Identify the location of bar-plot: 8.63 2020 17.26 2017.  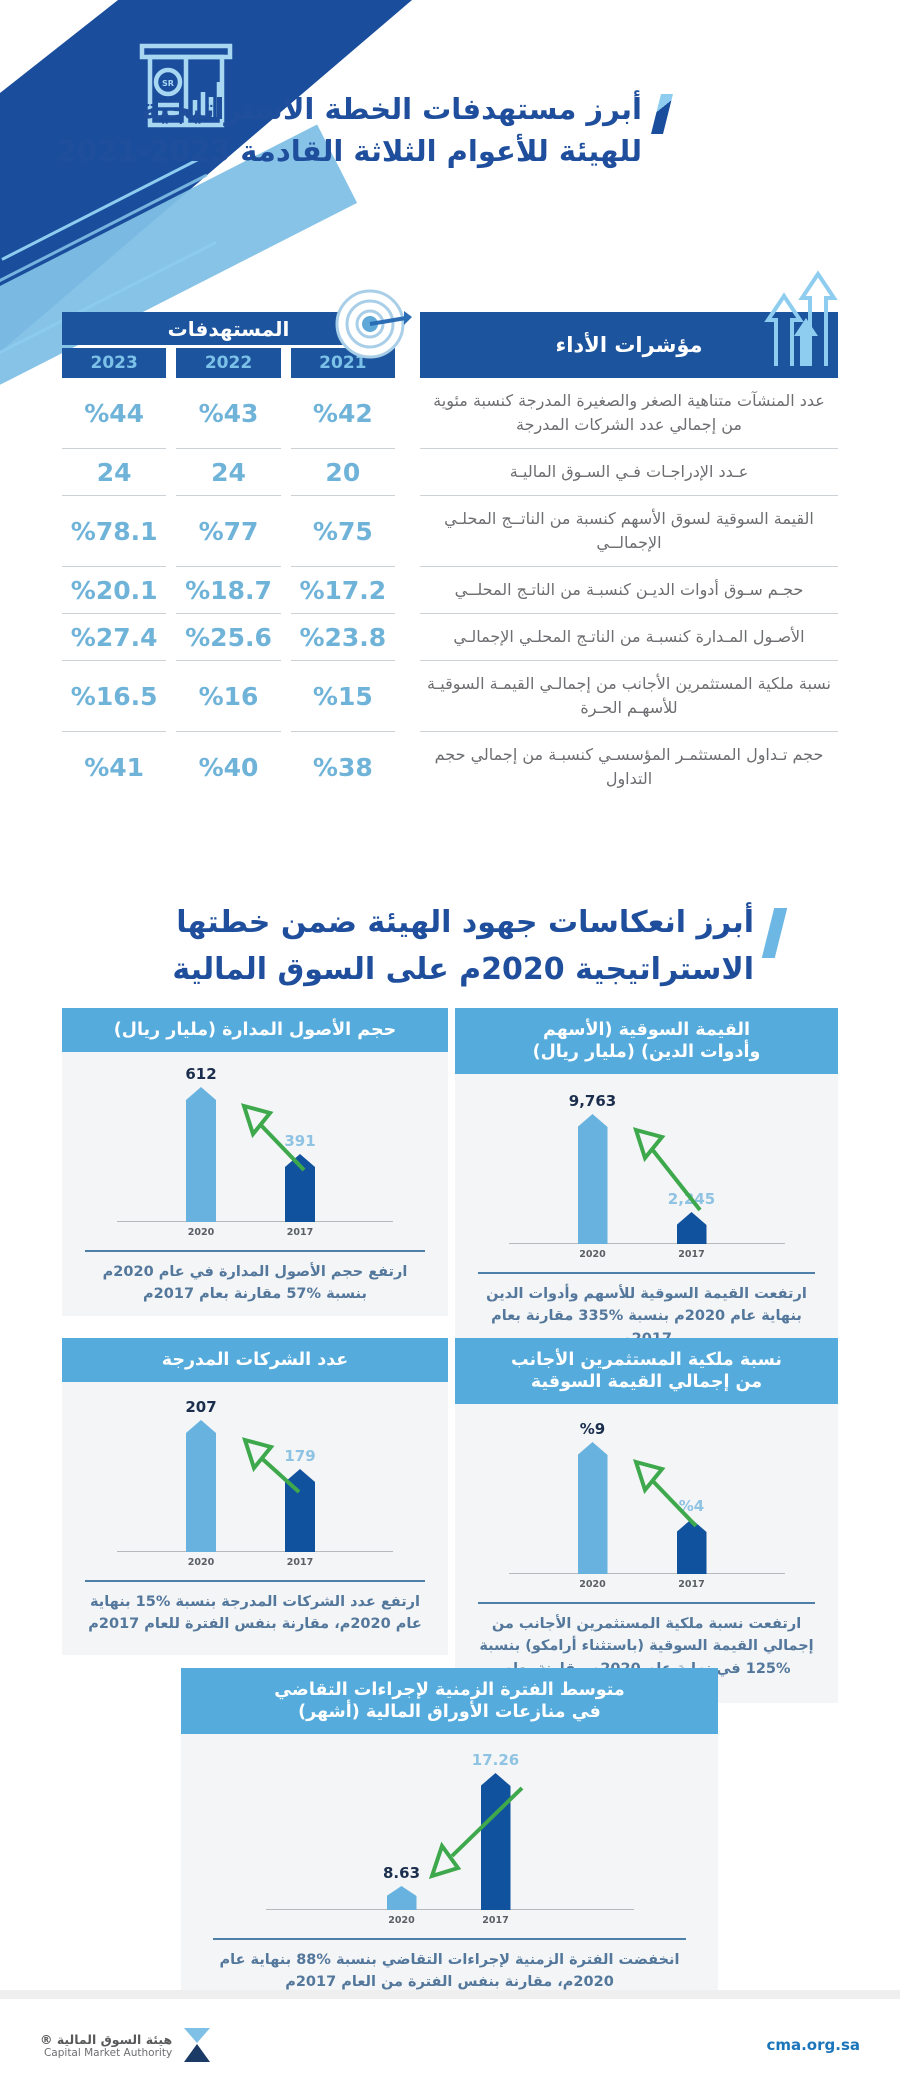
(450, 1837).